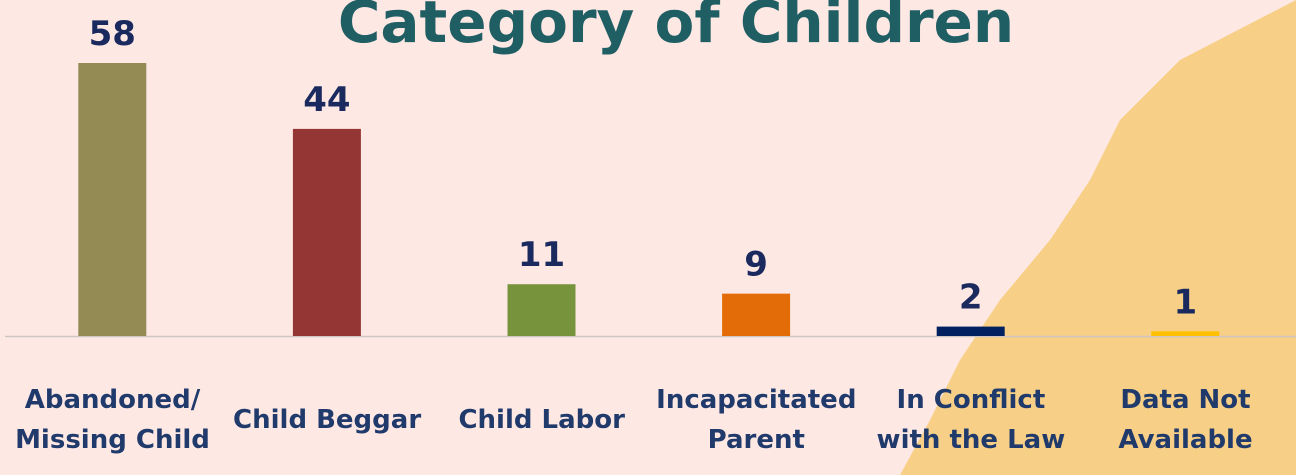  What do you see at coordinates (112, 420) in the screenshot?
I see `x-tick-label: Abandoned/ Missing Child` at bounding box center [112, 420].